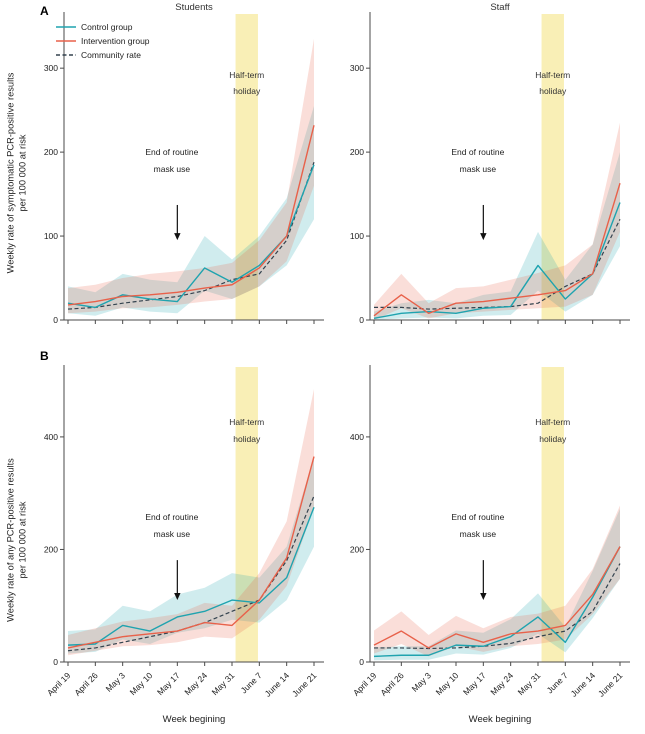 The height and width of the screenshot is (734, 645). I want to click on svg-text: Staff, so click(500, 7).